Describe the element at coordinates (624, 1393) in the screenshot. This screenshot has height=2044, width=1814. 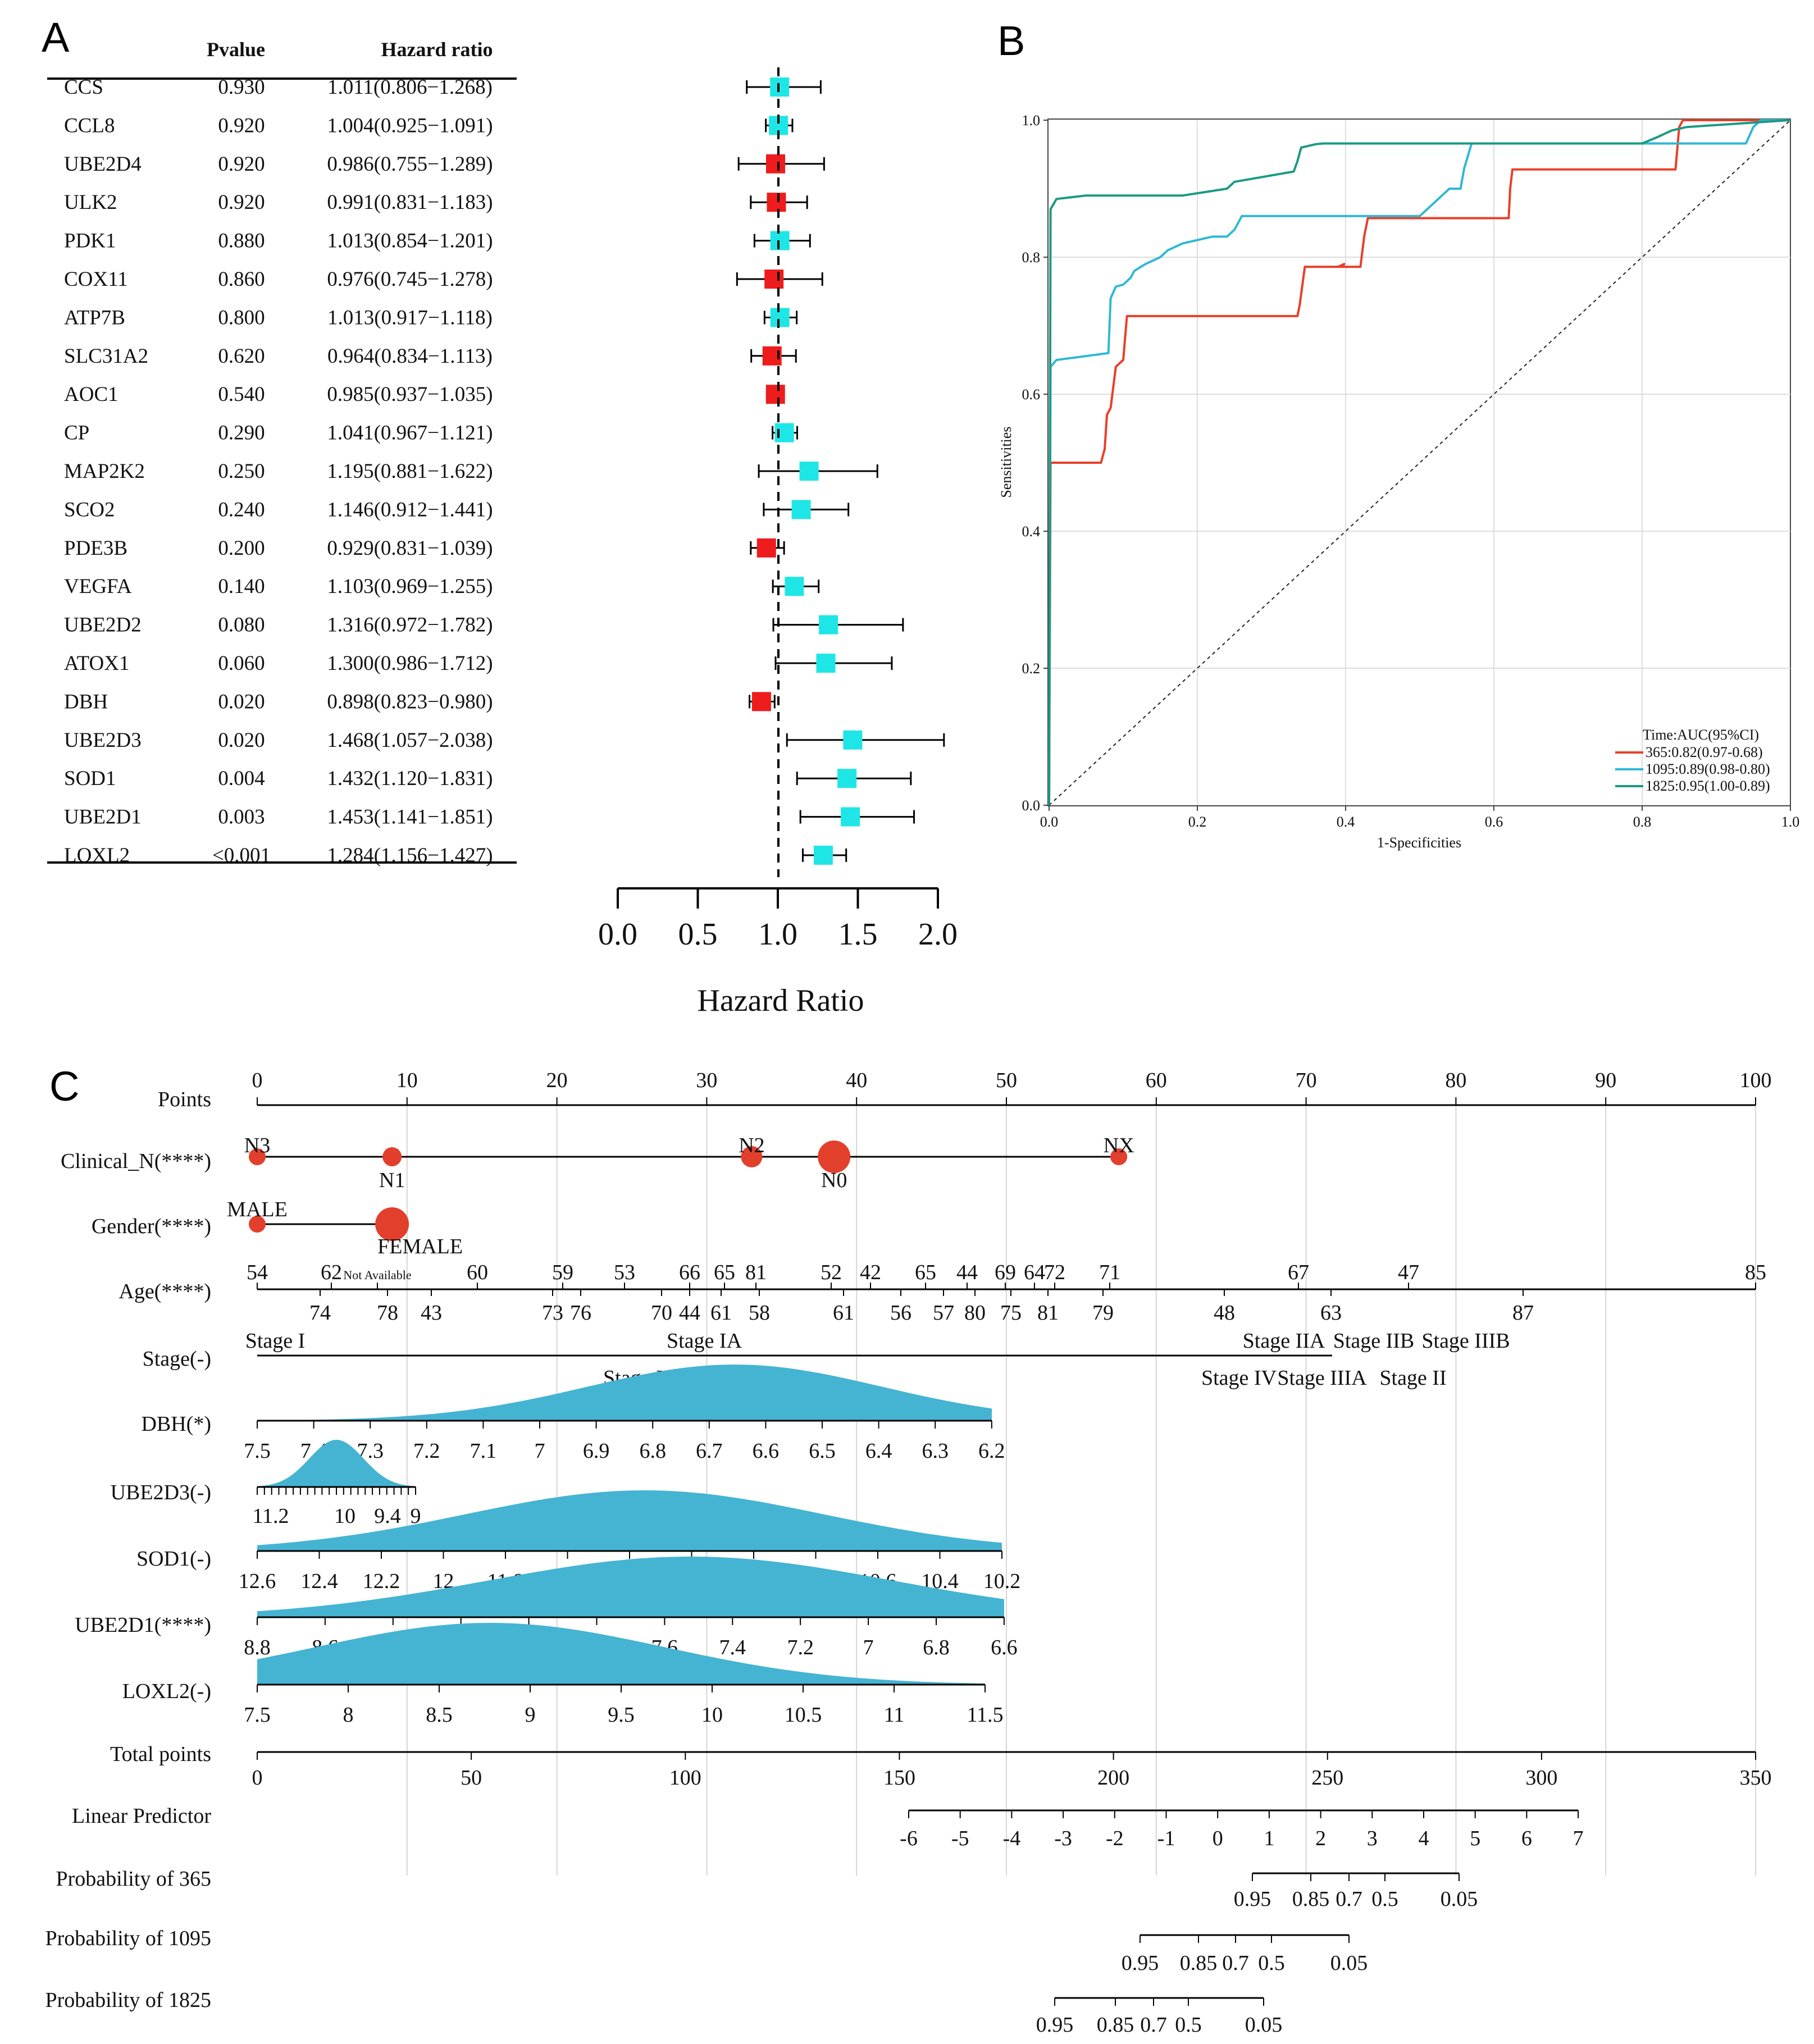
I see `dbh-density` at that location.